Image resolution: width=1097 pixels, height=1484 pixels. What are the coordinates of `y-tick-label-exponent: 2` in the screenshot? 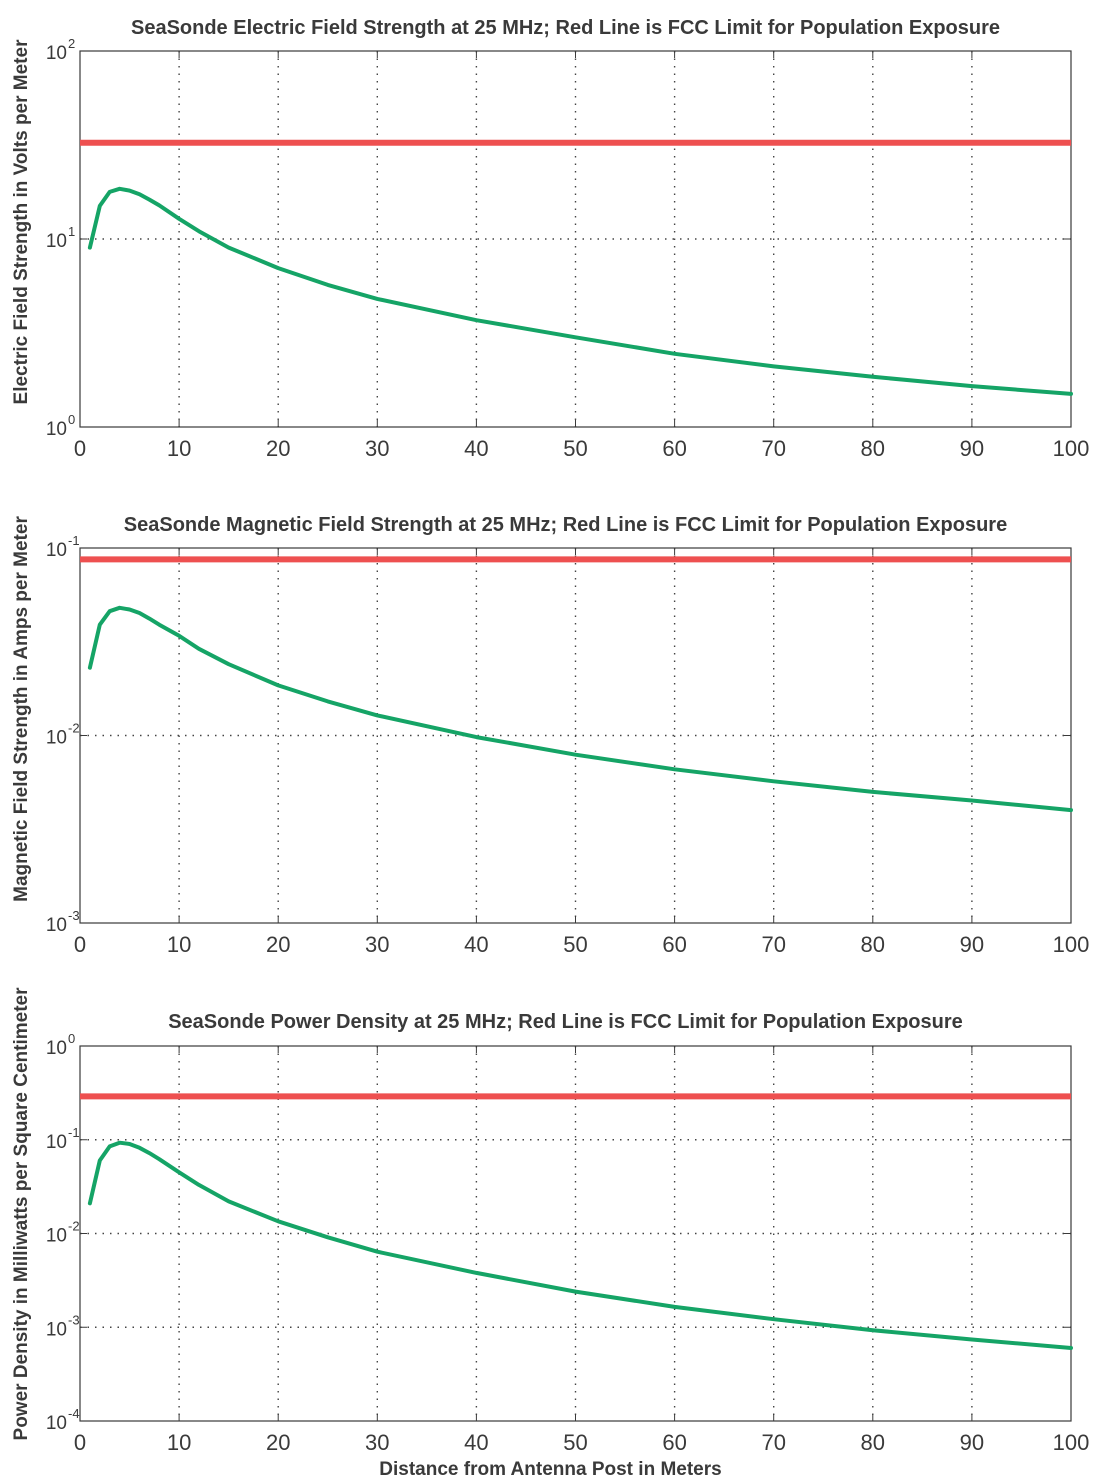 It's located at (71, 43).